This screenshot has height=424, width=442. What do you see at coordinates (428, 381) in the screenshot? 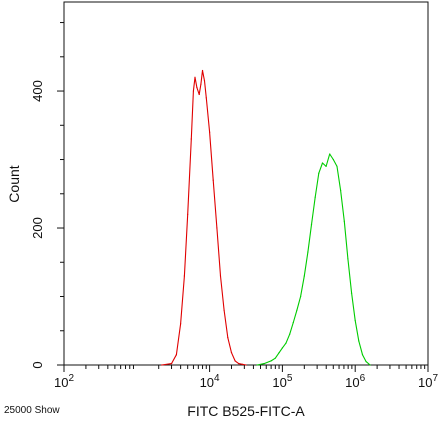
I see `x-tick-label: 10⁷` at bounding box center [428, 381].